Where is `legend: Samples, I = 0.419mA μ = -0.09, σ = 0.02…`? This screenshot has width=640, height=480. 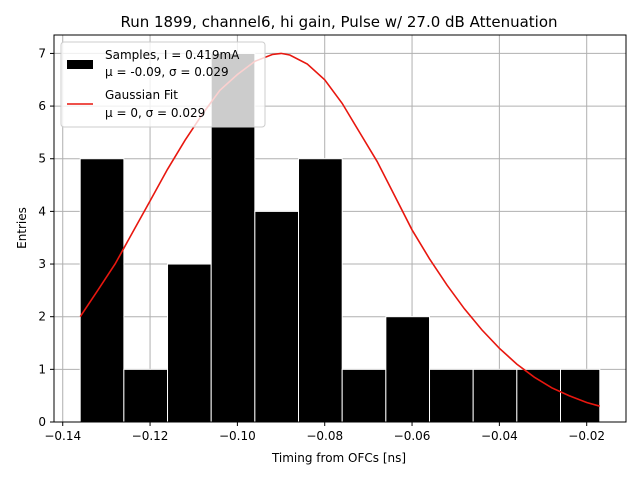
legend: Samples, I = 0.419mA μ = -0.09, σ = 0.02… is located at coordinates (163, 84).